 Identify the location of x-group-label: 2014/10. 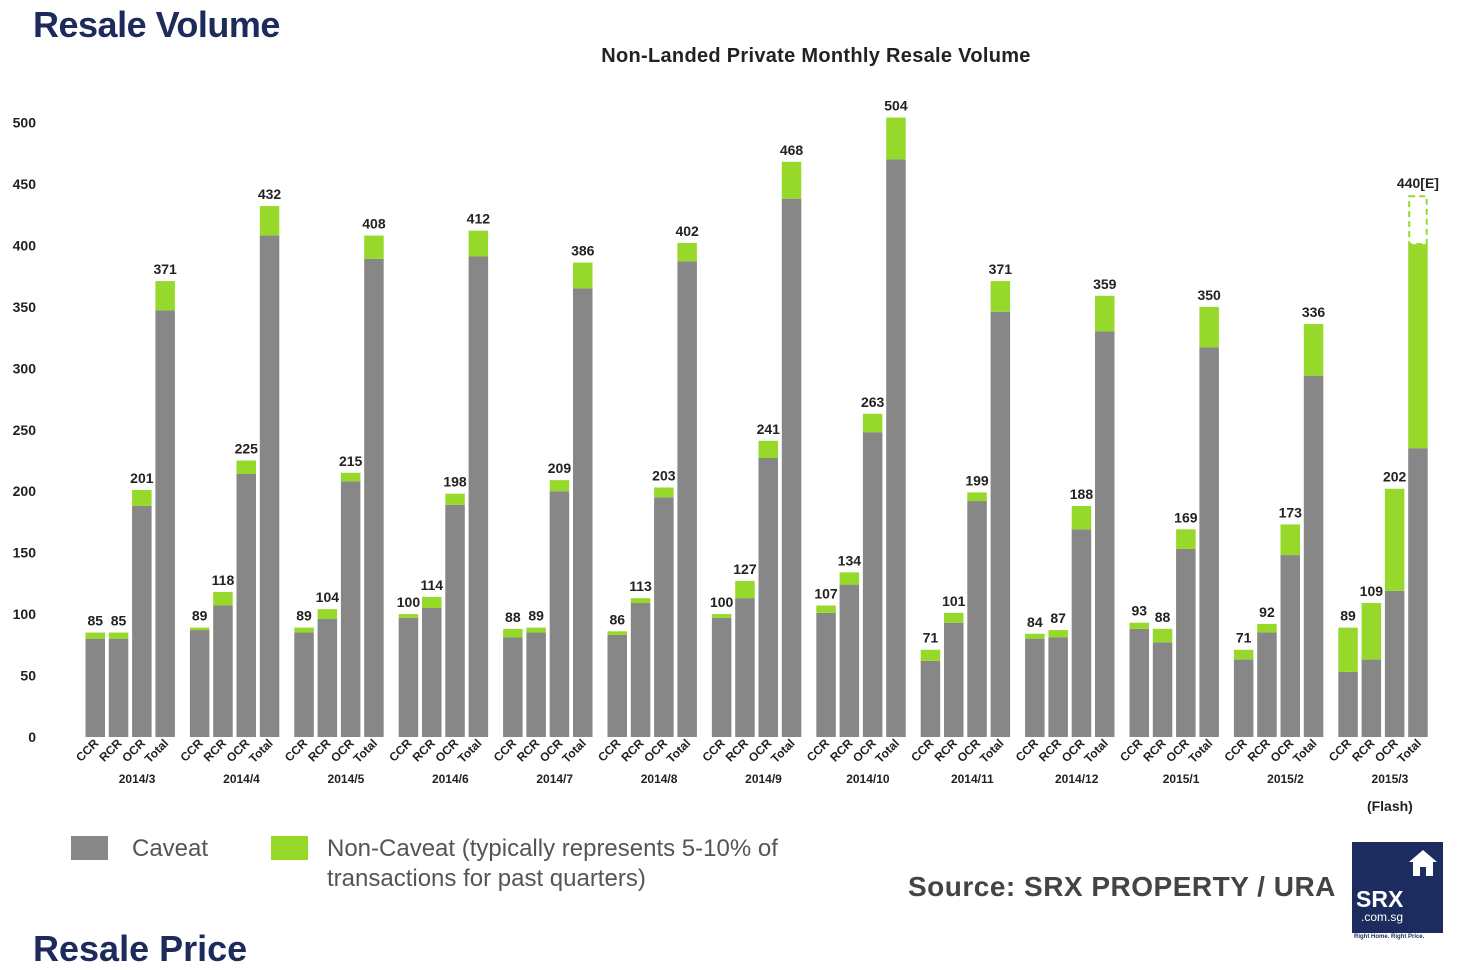
(868, 779).